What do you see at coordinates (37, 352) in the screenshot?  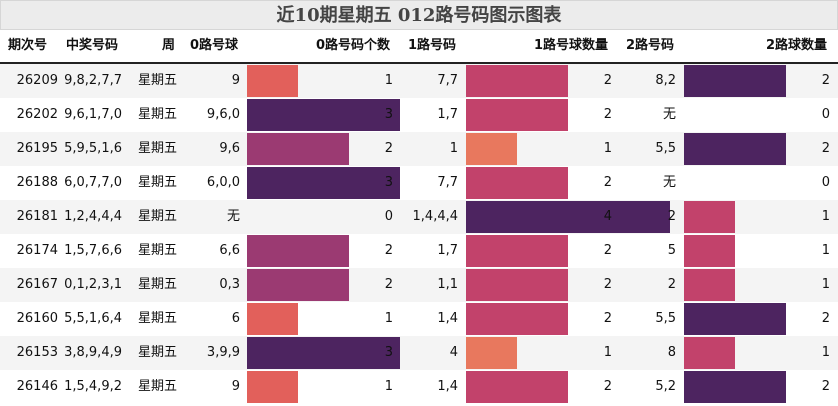 I see `cell-period: 26153` at bounding box center [37, 352].